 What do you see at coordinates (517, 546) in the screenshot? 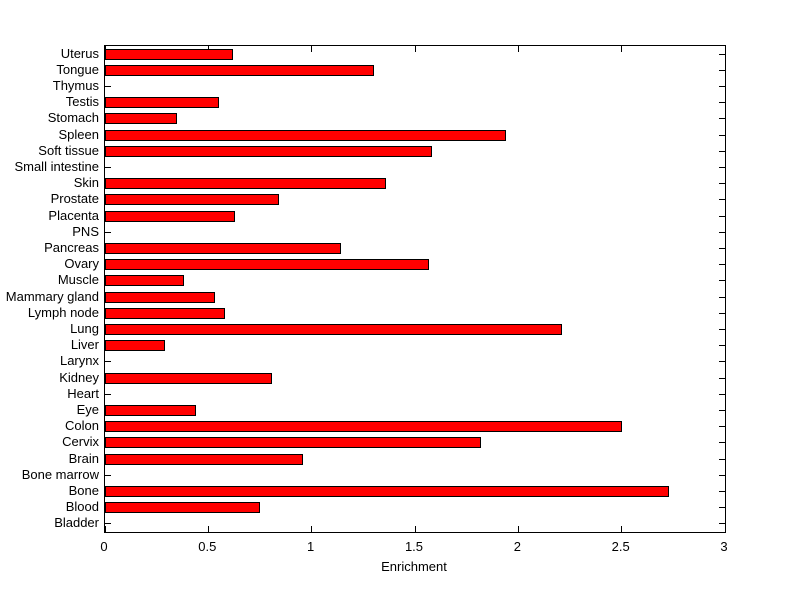
I see `x-axis-tick-label: 2` at bounding box center [517, 546].